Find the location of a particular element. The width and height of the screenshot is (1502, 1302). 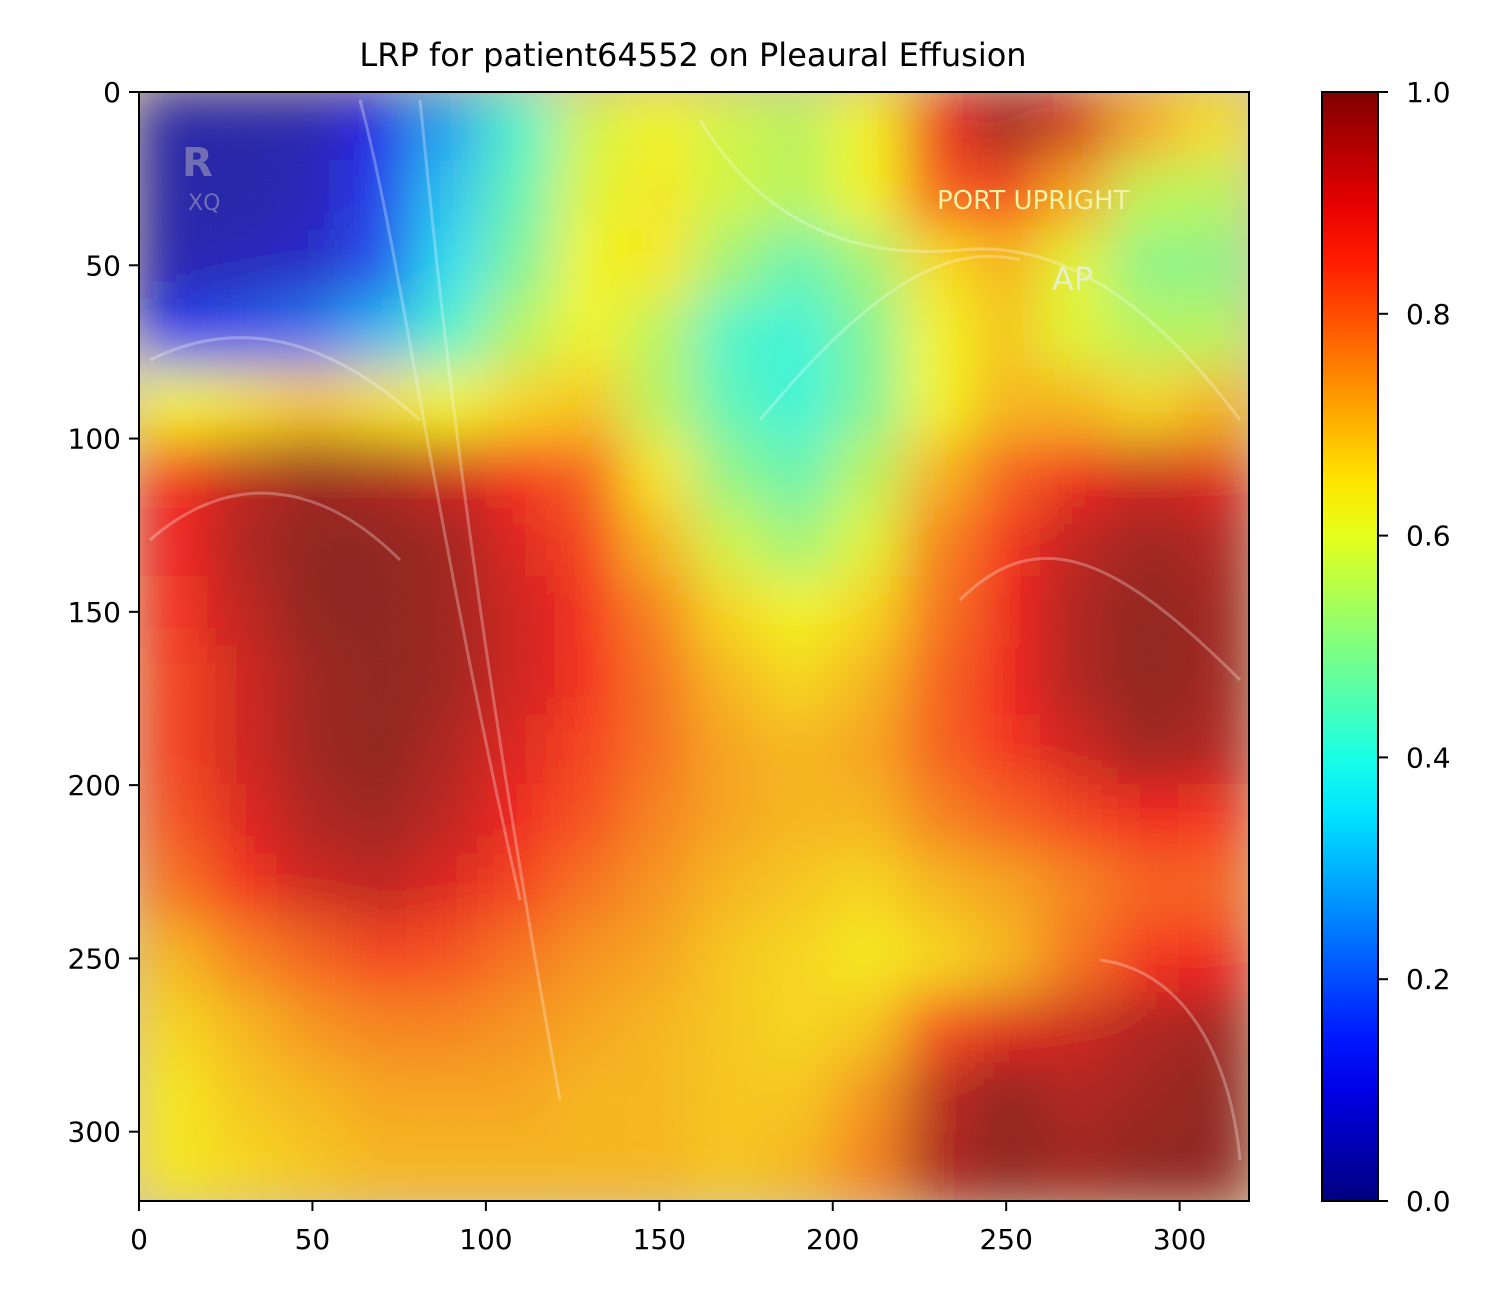

y-tick-label: 250 is located at coordinates (94, 958).